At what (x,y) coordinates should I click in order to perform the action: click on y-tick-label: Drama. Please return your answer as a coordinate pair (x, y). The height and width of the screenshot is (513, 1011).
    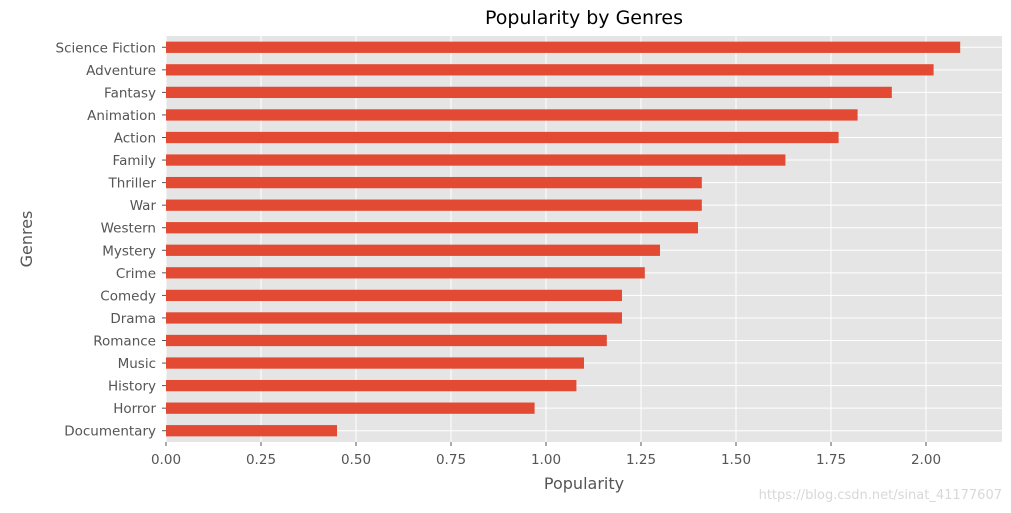
    Looking at the image, I should click on (133, 319).